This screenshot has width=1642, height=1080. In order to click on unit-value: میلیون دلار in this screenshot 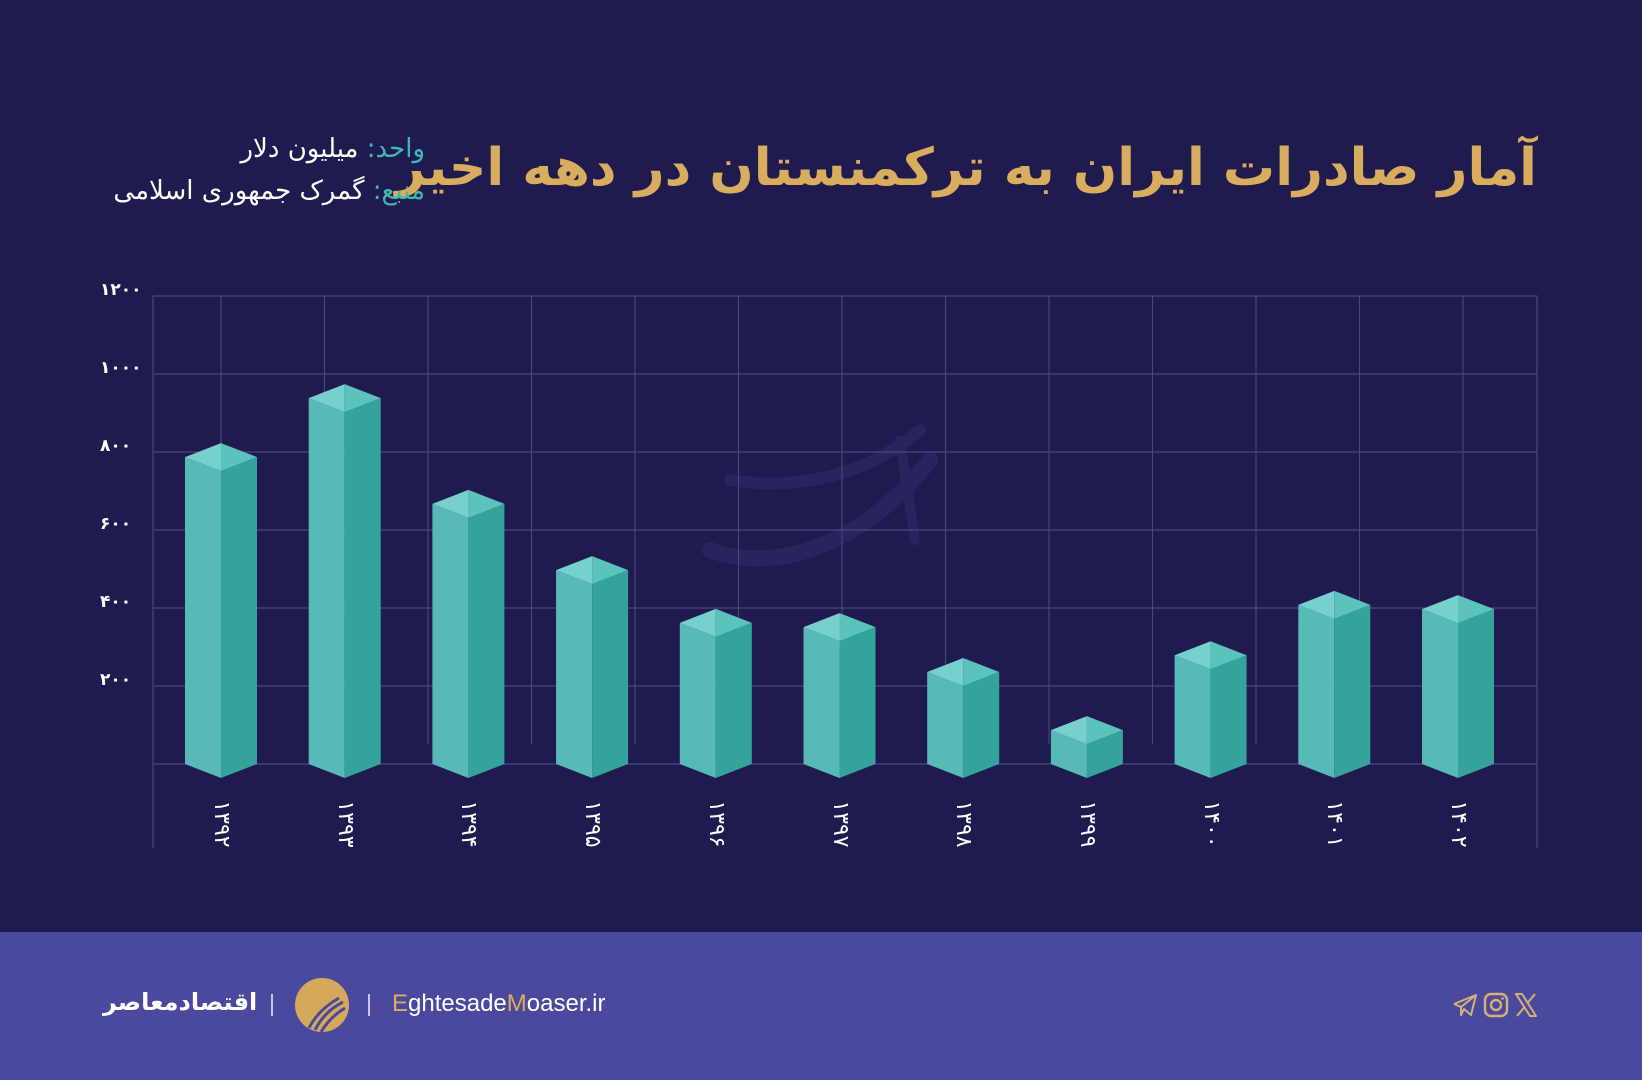, I will do `click(299, 149)`.